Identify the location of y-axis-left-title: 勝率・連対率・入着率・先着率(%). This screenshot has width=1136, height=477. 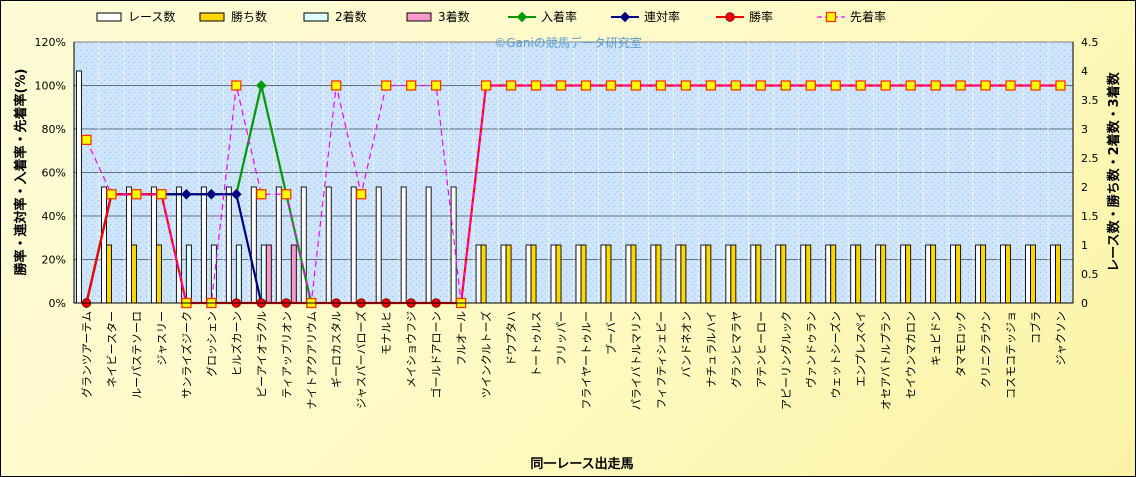
(21, 172).